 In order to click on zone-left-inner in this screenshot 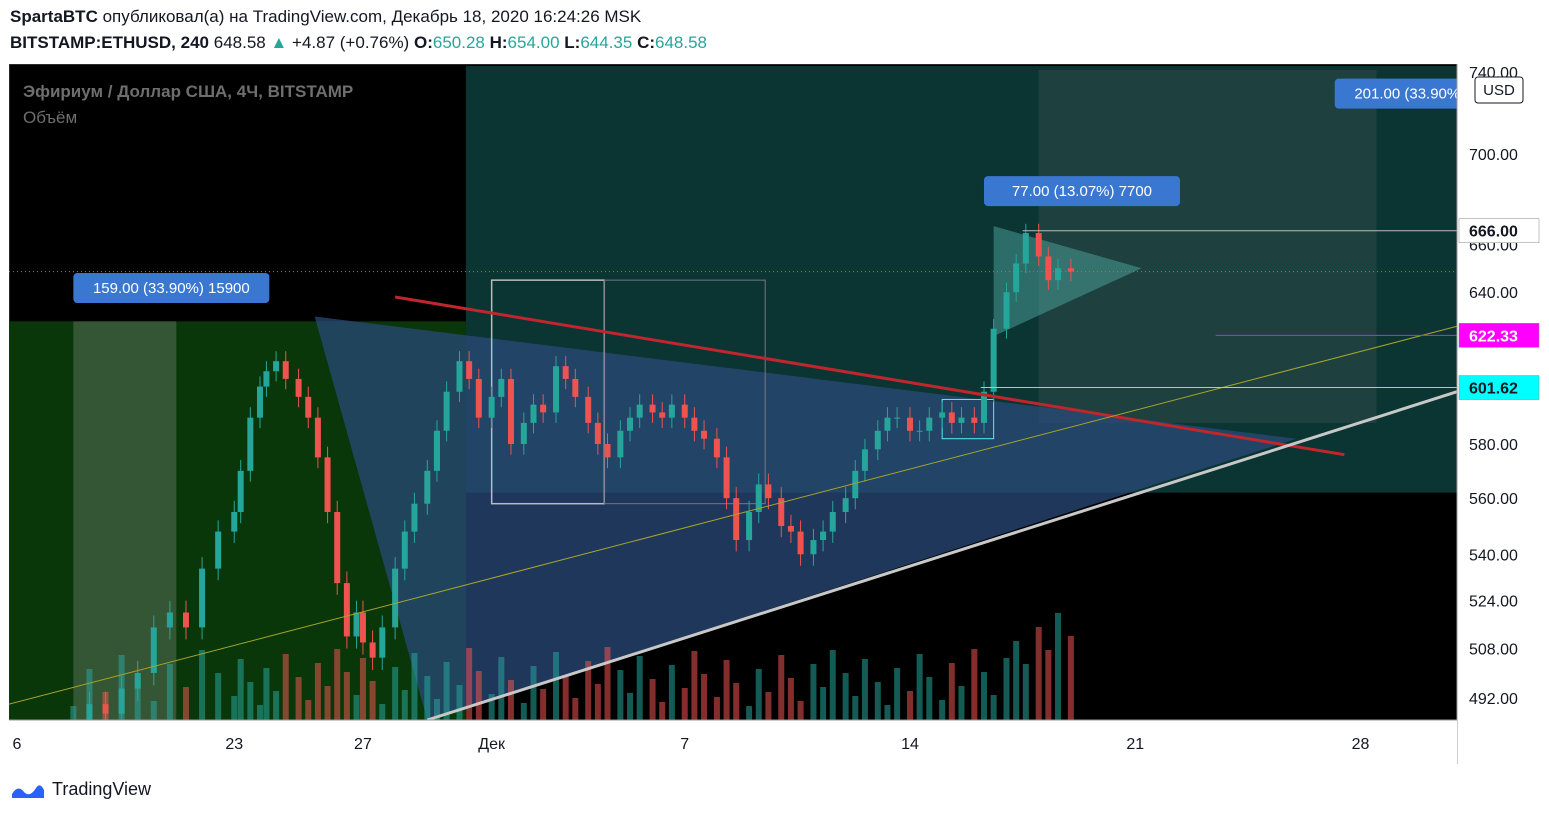, I will do `click(125, 520)`.